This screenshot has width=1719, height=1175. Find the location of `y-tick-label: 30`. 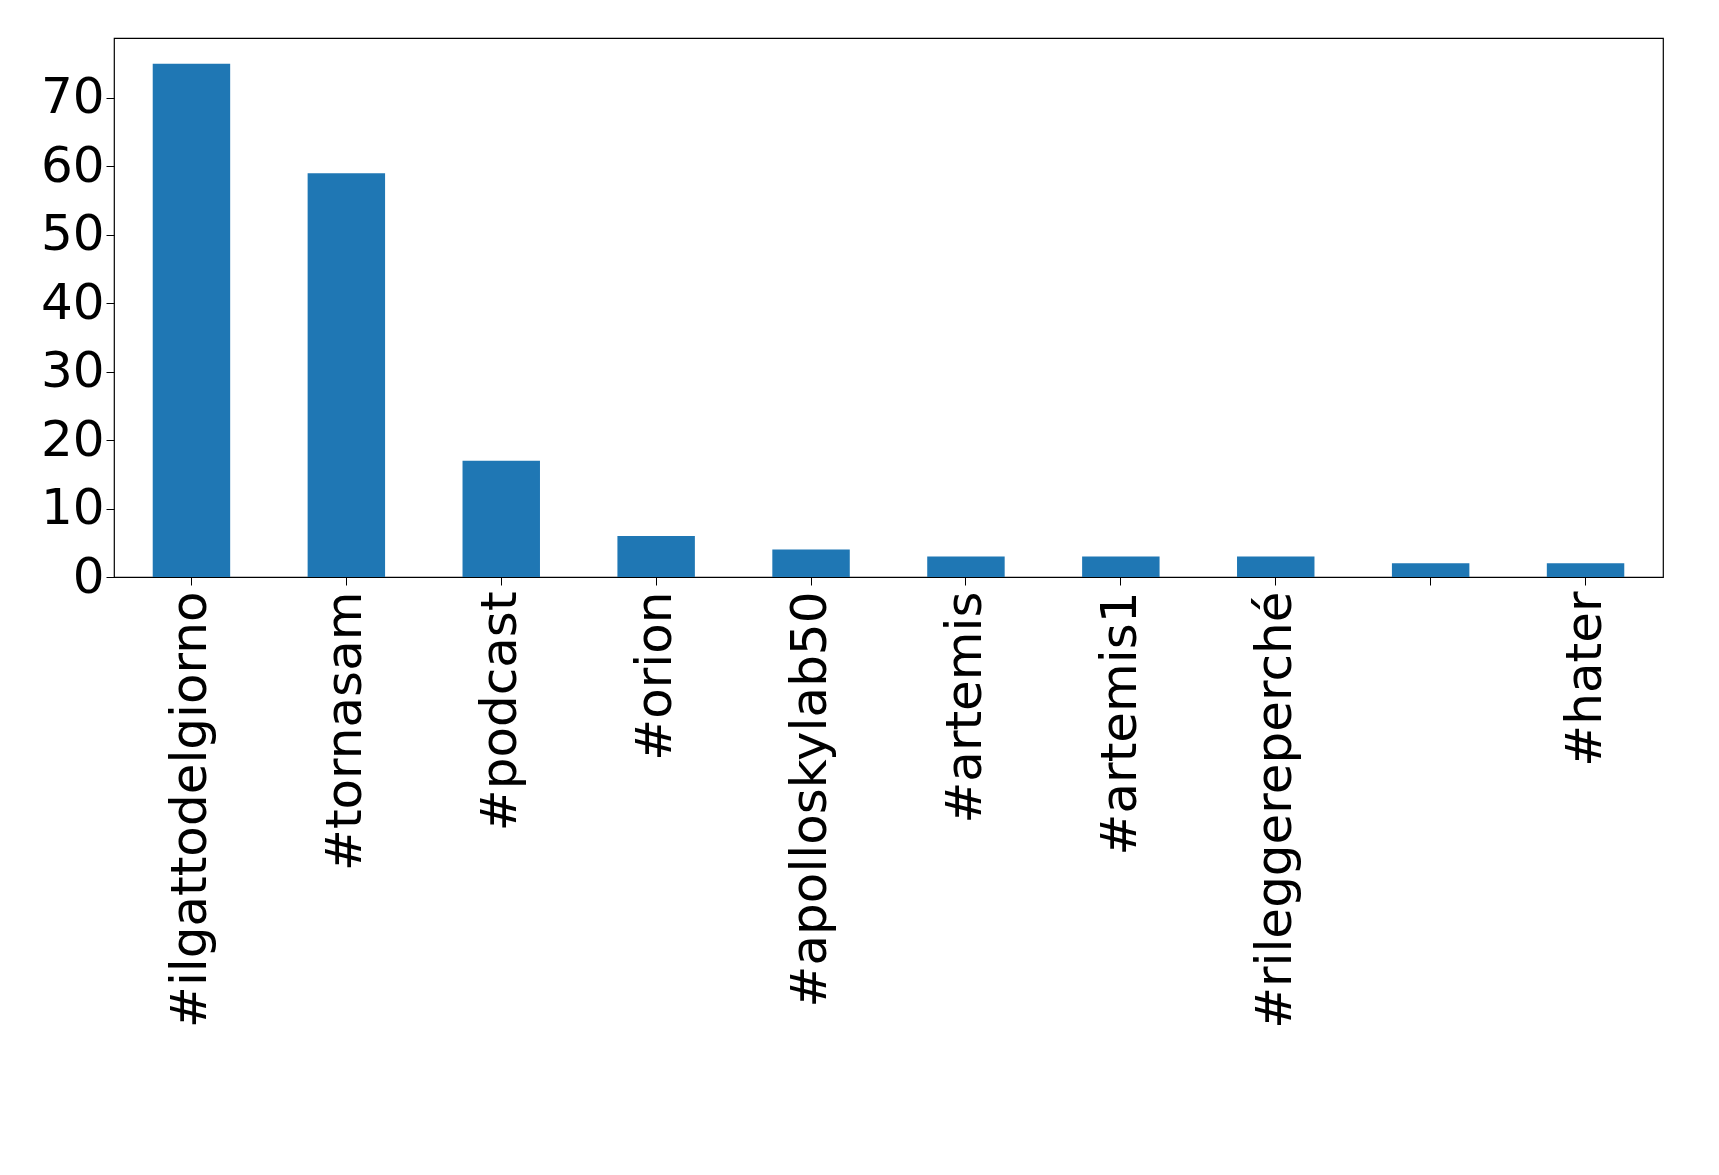

y-tick-label: 30 is located at coordinates (72, 370).